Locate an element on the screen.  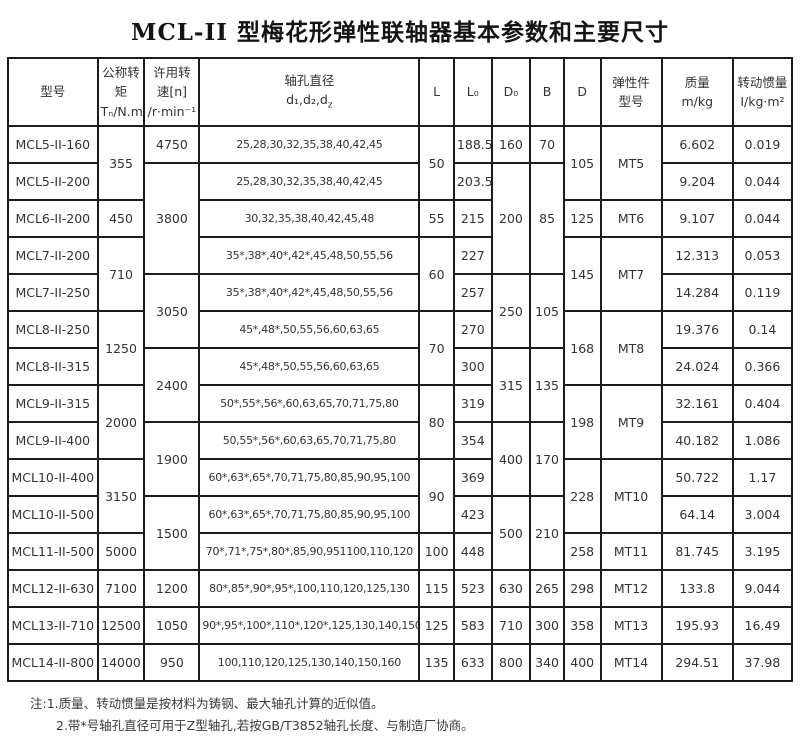
cell-bore: 50*,55*,56*,60,63,65,70,71,75,80 is located at coordinates (309, 403).